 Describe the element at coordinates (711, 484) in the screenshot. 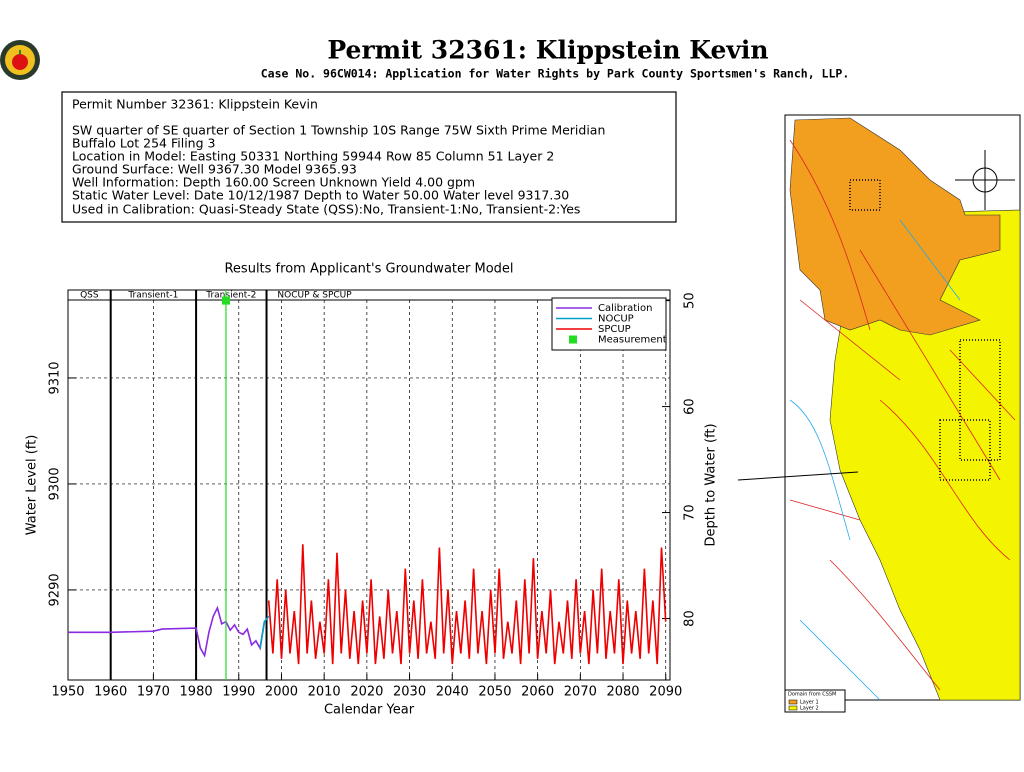

I see `y2-axis-label: Depth to Water (ft)` at that location.